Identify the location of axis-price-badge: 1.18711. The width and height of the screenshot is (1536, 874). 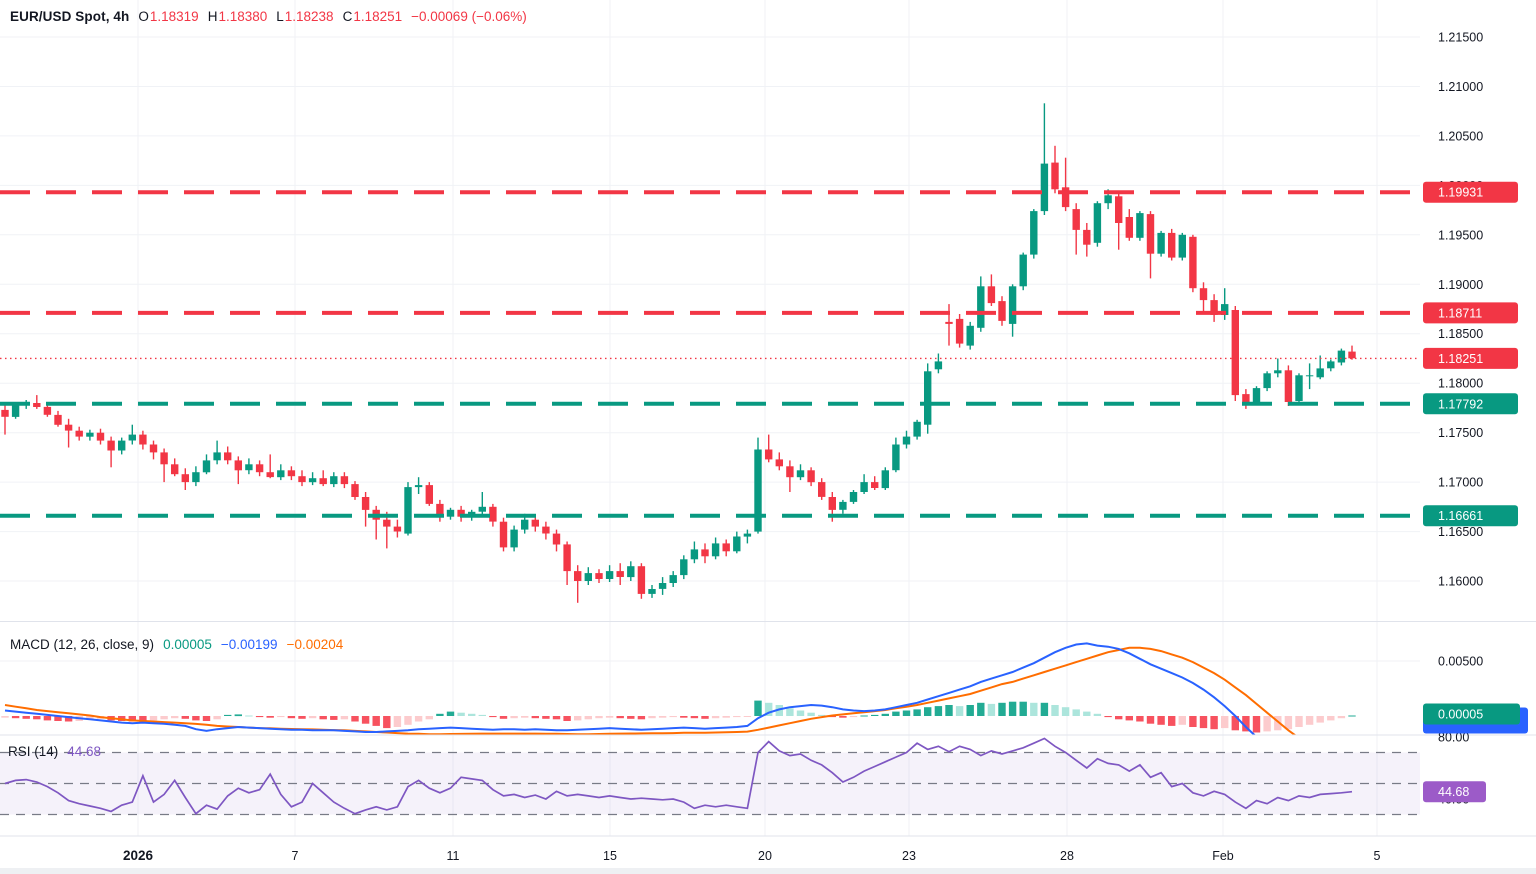
(1470, 313).